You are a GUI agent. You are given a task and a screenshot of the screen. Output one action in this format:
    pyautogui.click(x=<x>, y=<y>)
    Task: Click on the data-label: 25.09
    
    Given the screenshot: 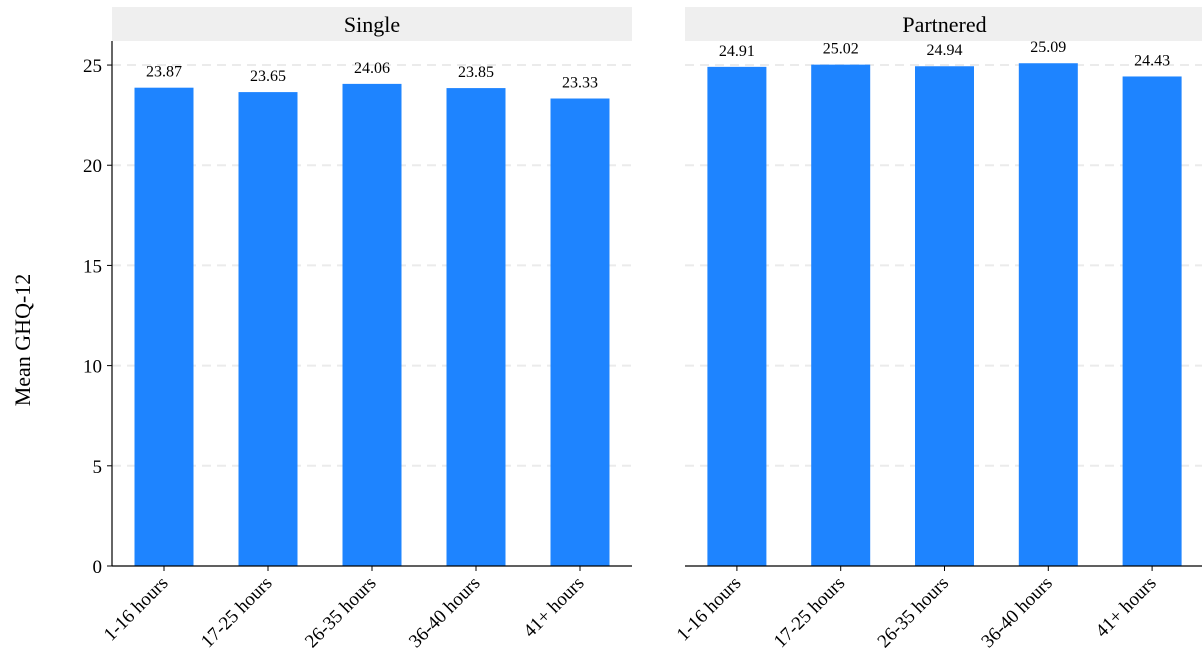 What is the action you would take?
    pyautogui.click(x=1048, y=47)
    